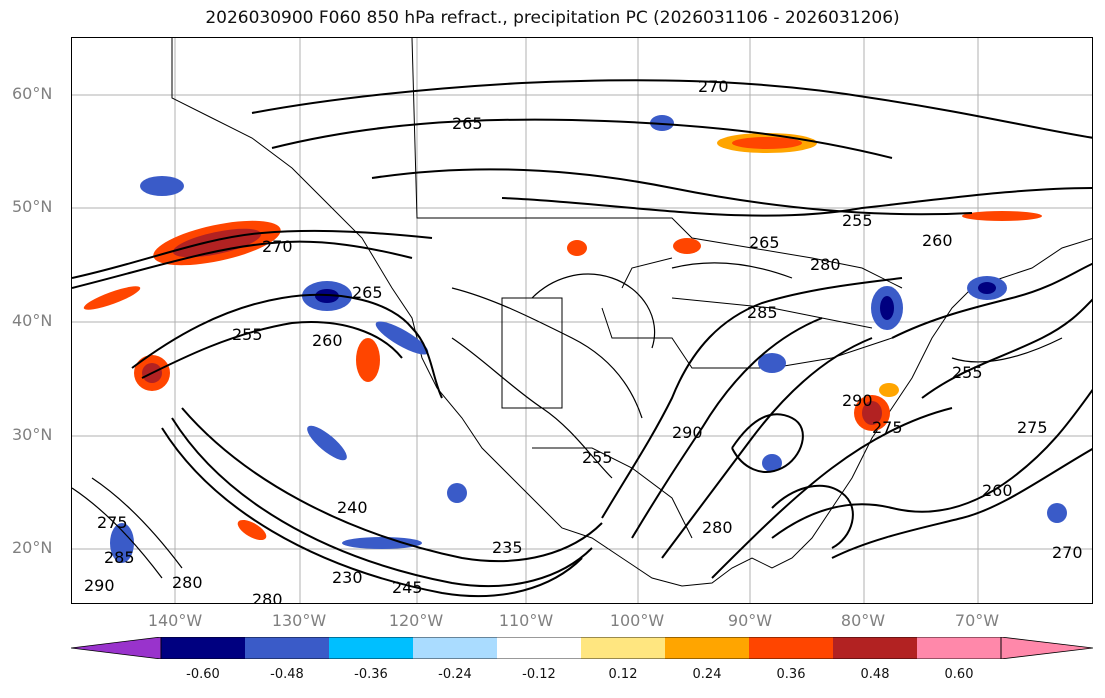 The height and width of the screenshot is (698, 1105). Describe the element at coordinates (352, 507) in the screenshot. I see `contour-label: 240` at that location.